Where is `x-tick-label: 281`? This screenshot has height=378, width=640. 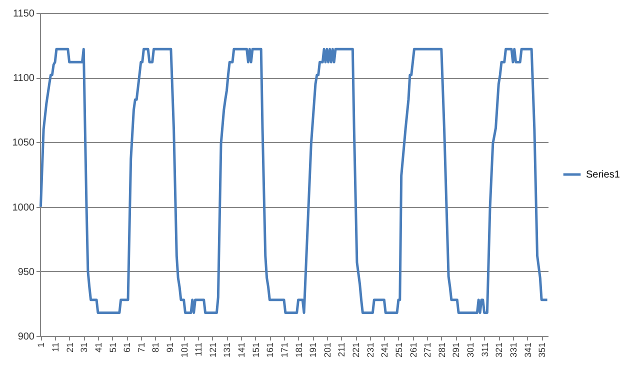 x-tick-label: 281 is located at coordinates (441, 350).